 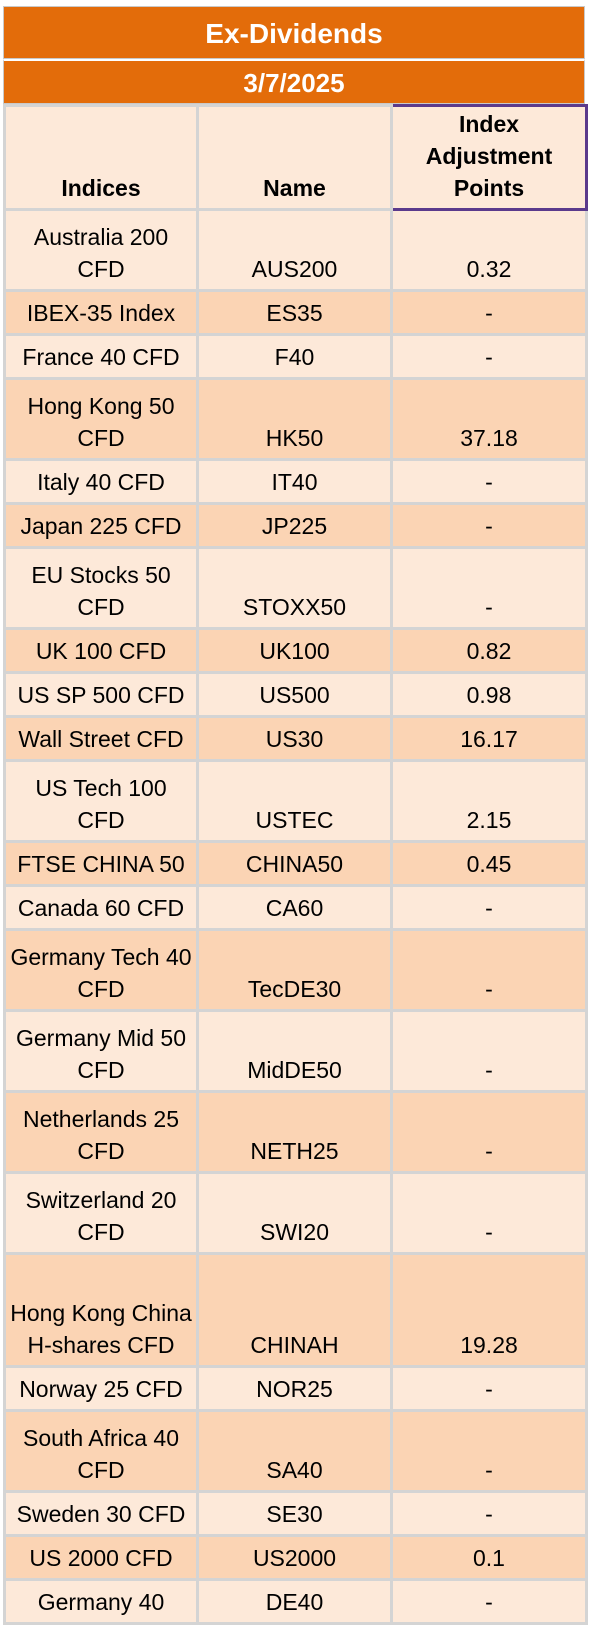 I want to click on cell-adjustment-points: 0.82, so click(x=489, y=650).